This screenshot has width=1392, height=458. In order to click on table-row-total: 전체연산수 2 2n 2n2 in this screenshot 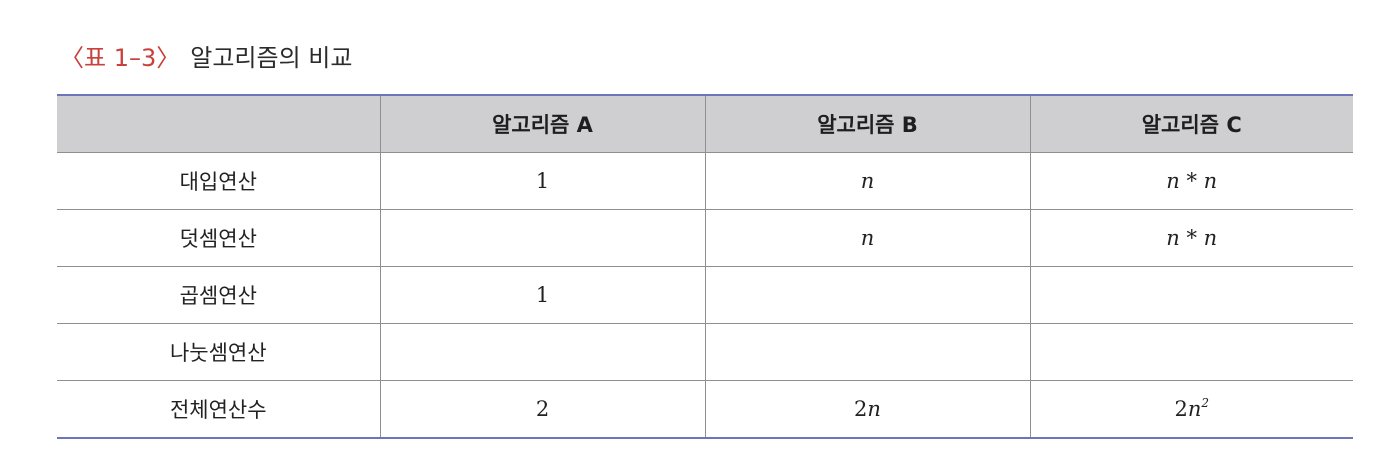, I will do `click(705, 409)`.